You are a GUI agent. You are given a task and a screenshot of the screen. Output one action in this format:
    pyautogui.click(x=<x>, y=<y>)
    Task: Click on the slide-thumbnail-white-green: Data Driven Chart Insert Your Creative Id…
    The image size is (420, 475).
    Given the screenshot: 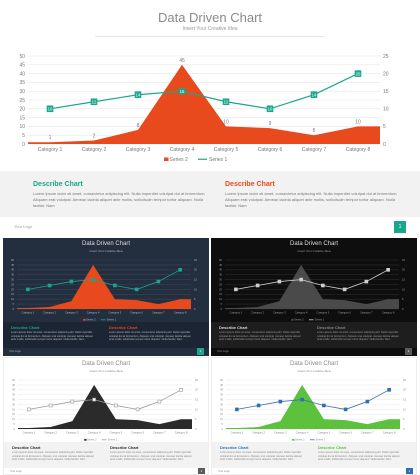 What is the action you would take?
    pyautogui.click(x=314, y=416)
    